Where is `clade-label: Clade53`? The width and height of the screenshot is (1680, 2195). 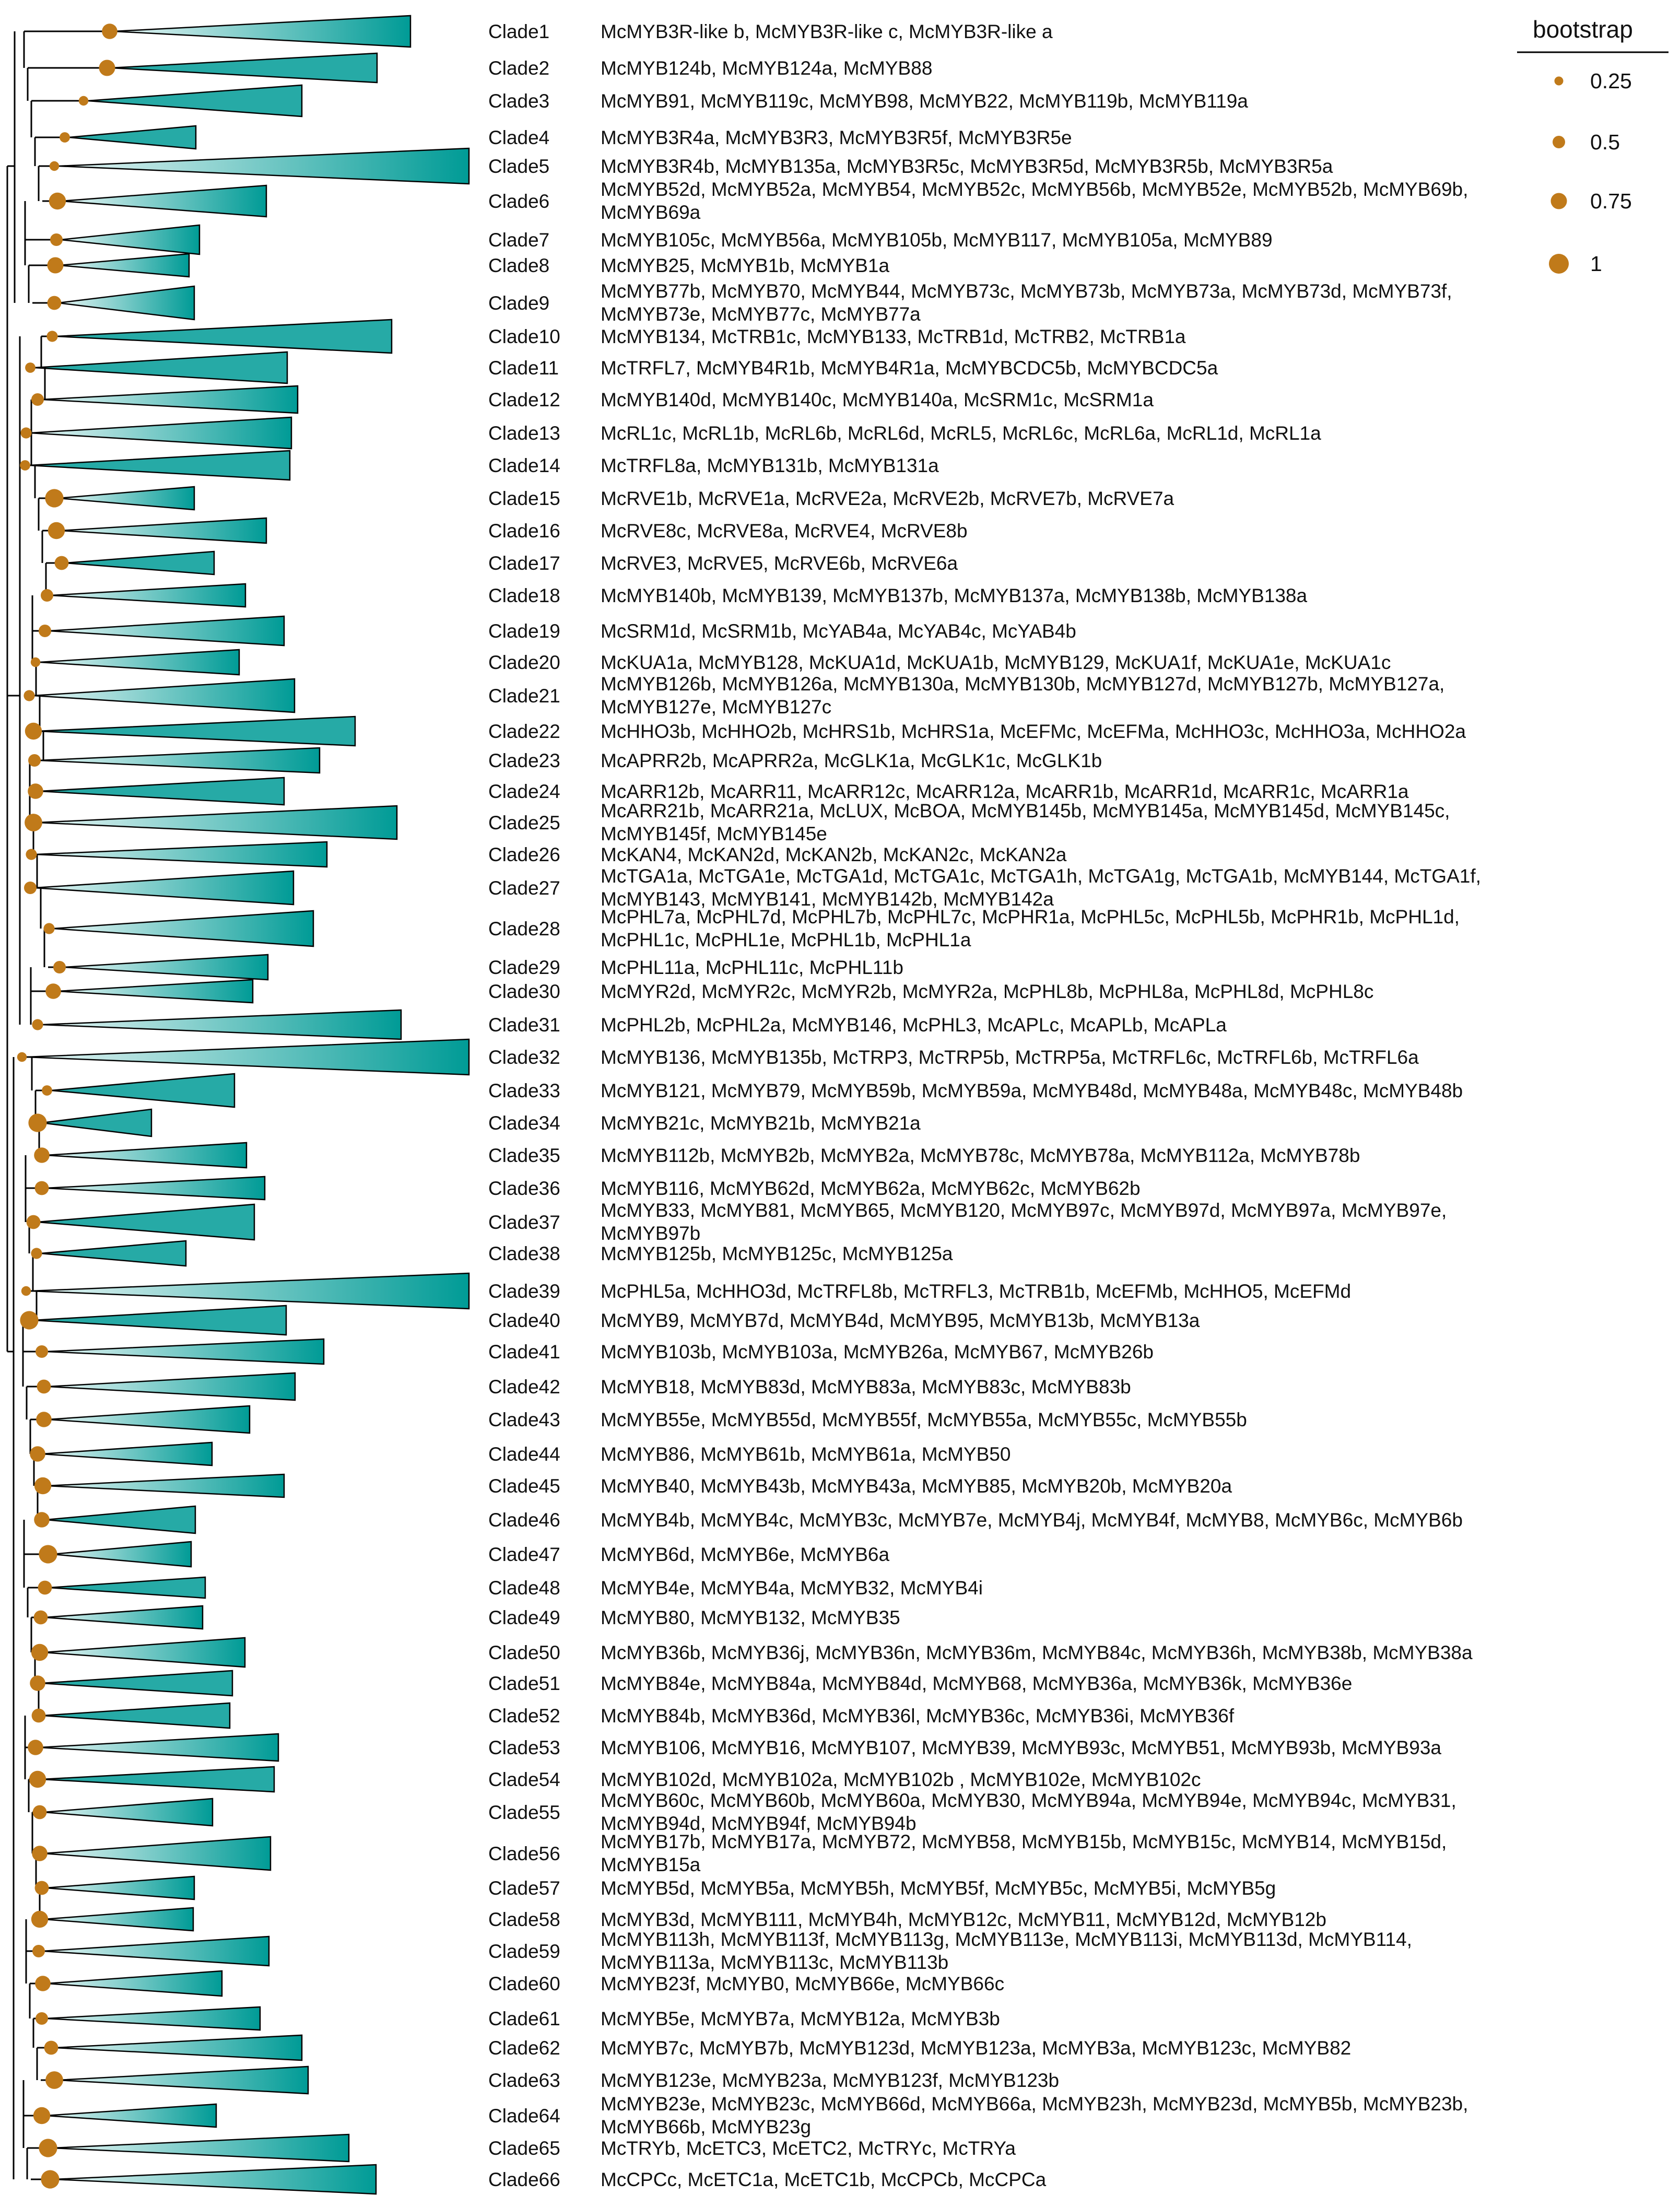 clade-label: Clade53 is located at coordinates (524, 1748).